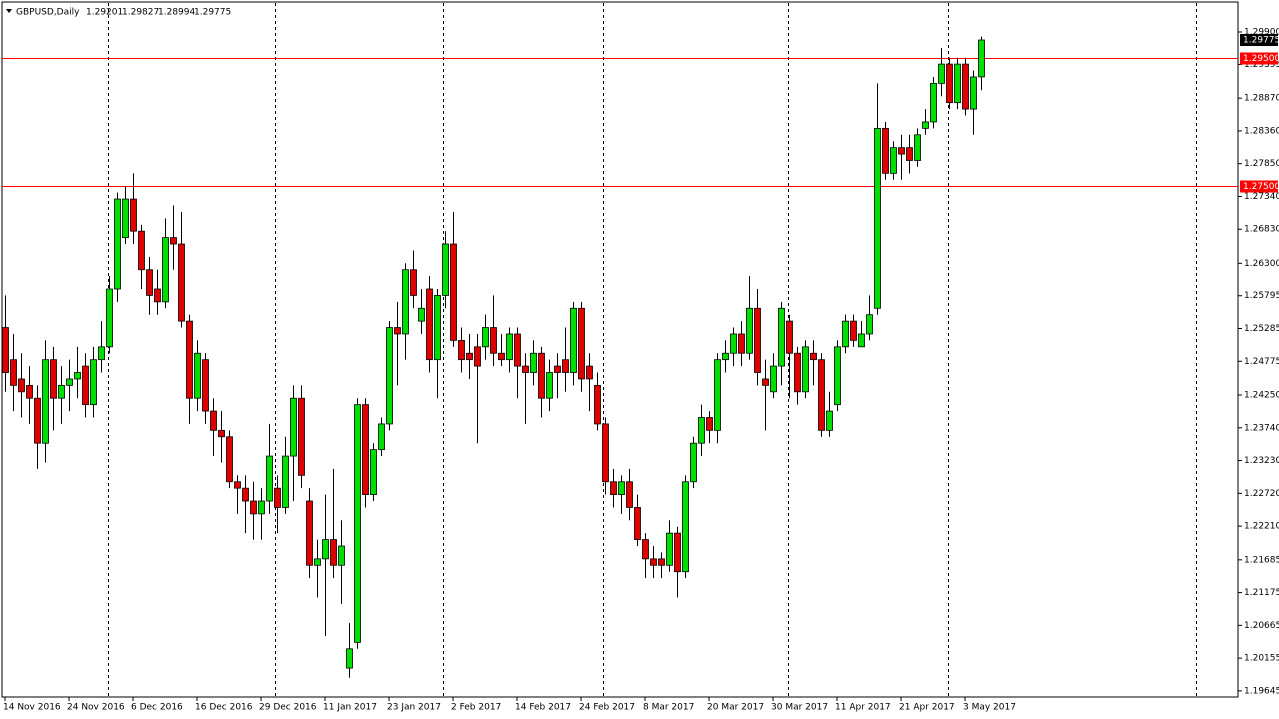 The width and height of the screenshot is (1279, 719). Describe the element at coordinates (1261, 230) in the screenshot. I see `y-tick-label: 1.26830` at that location.